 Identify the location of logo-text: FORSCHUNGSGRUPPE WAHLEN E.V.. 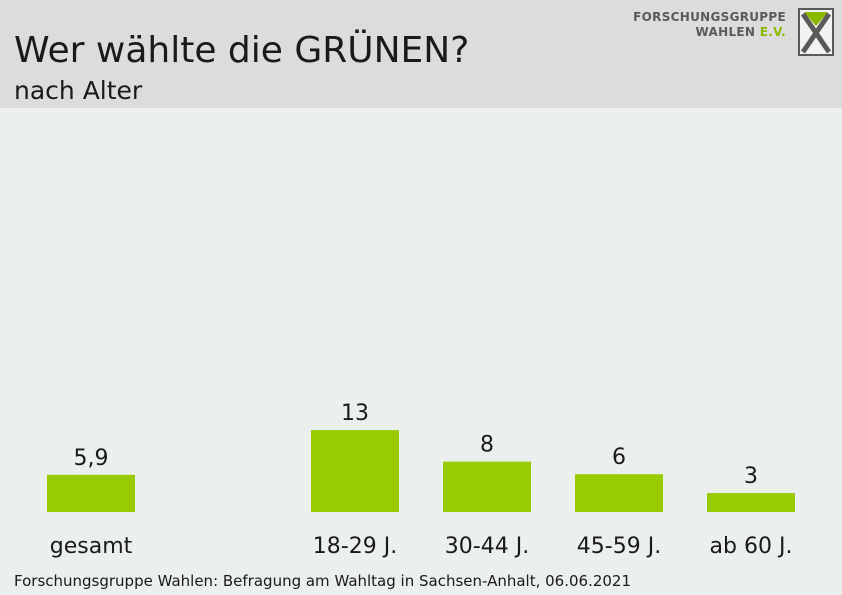
(709, 25).